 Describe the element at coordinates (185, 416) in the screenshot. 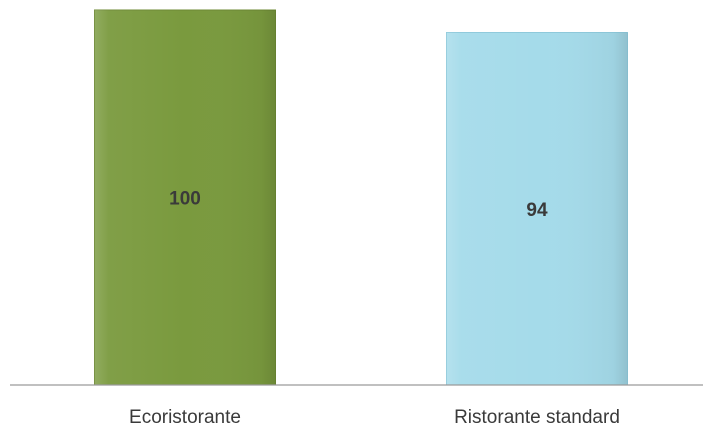

I see `category-label-ecoristorante: Ecoristorante` at that location.